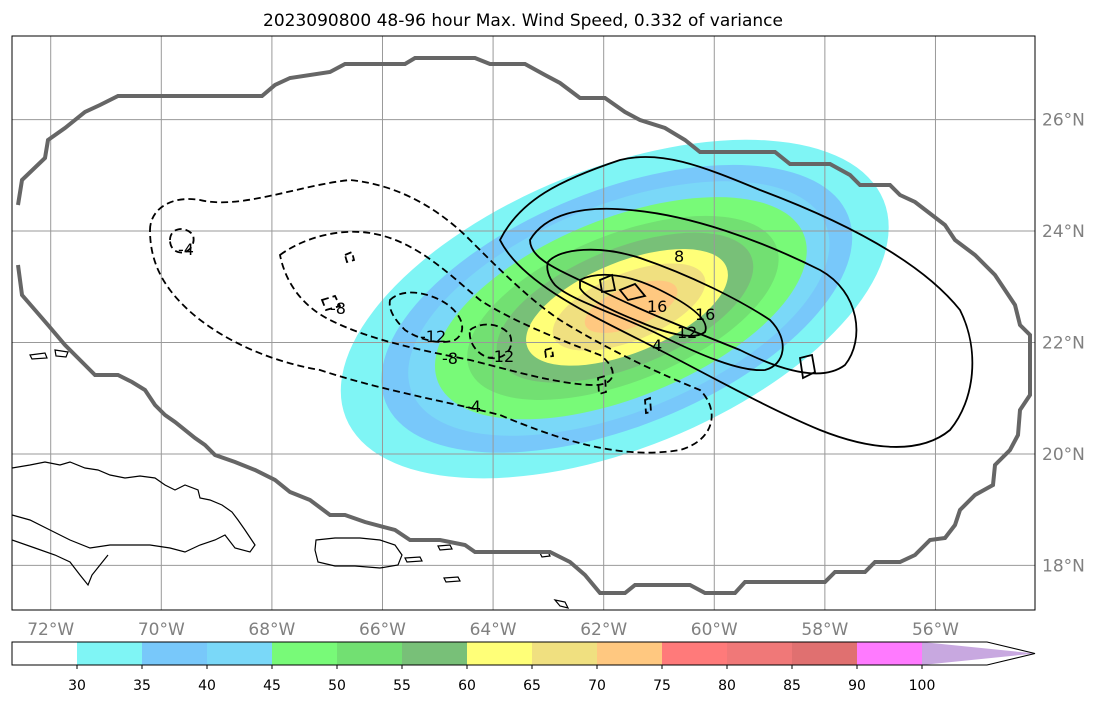 Image resolution: width=1105 pixels, height=704 pixels. Describe the element at coordinates (272, 686) in the screenshot. I see `colorbar-tick-label: 45` at that location.